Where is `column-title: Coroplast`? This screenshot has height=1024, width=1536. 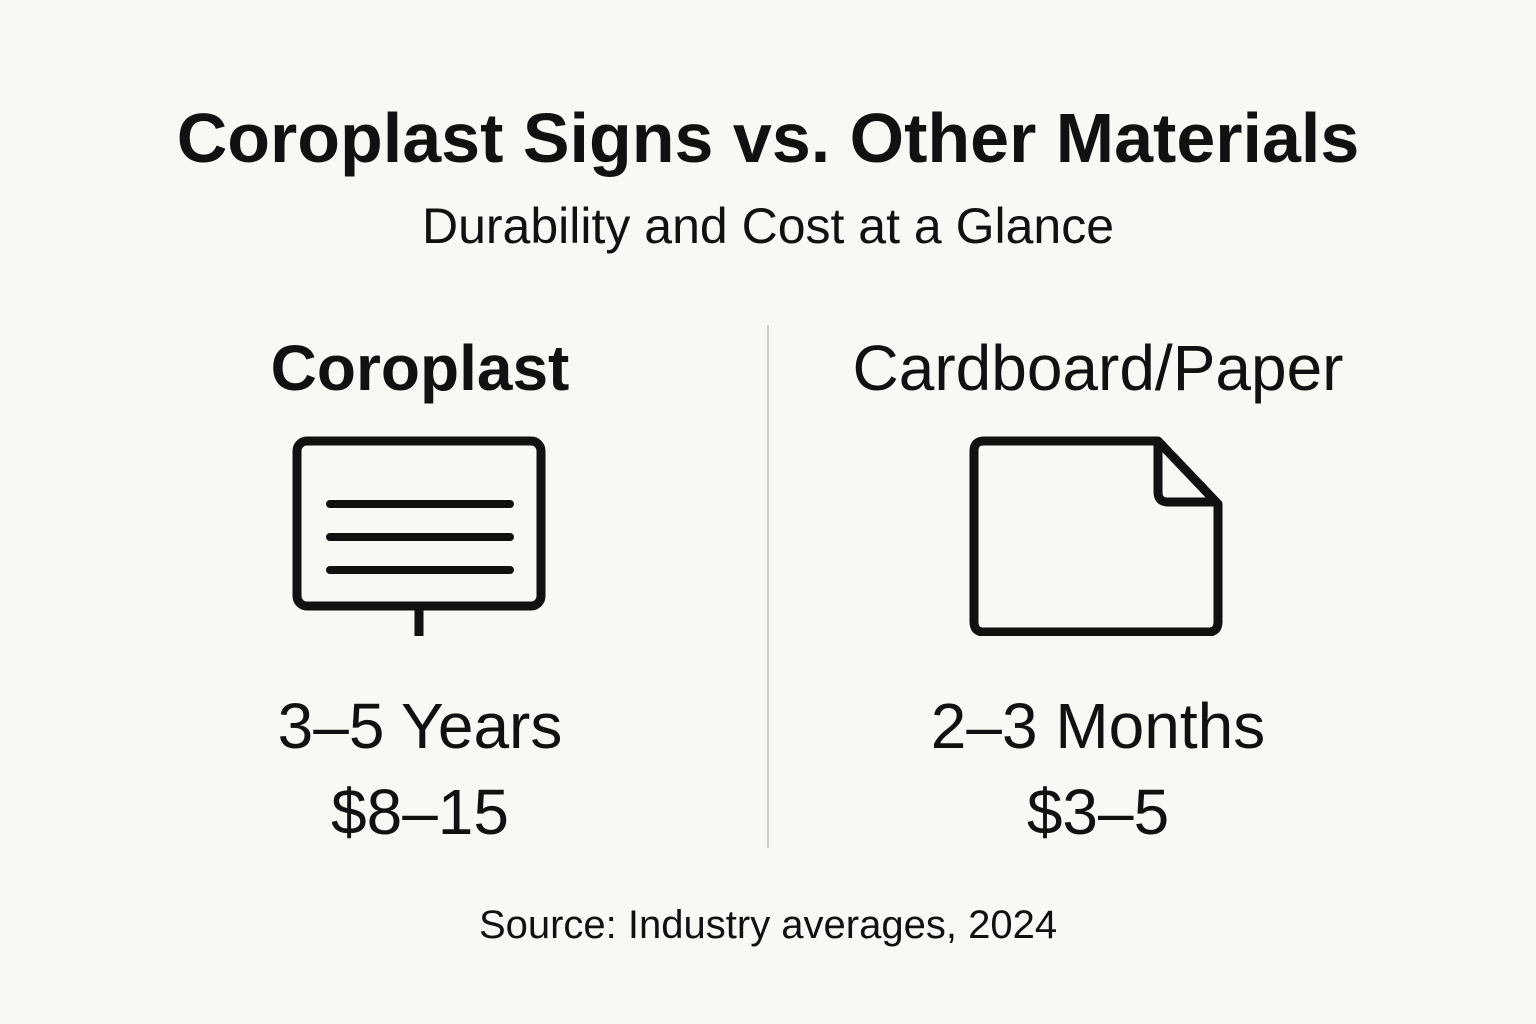
column-title: Coroplast is located at coordinates (420, 368).